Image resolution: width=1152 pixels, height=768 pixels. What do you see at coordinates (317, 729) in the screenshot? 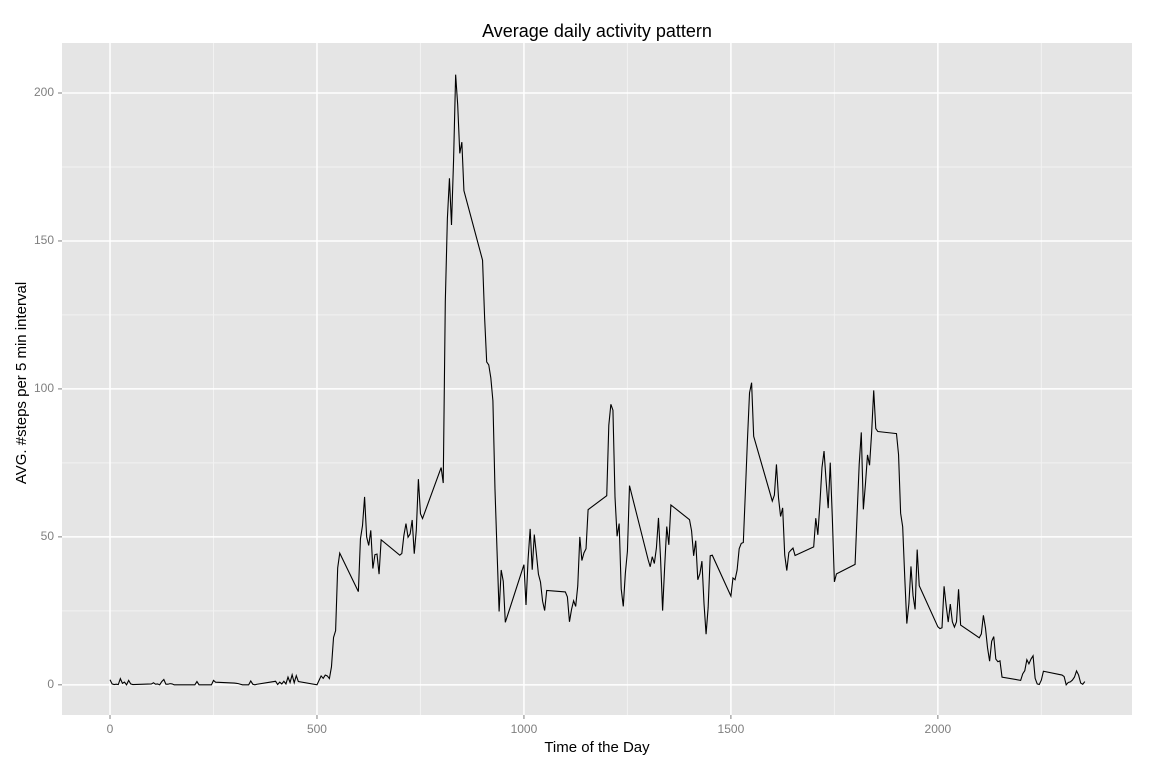
I see `x-tick-label: 500` at bounding box center [317, 729].